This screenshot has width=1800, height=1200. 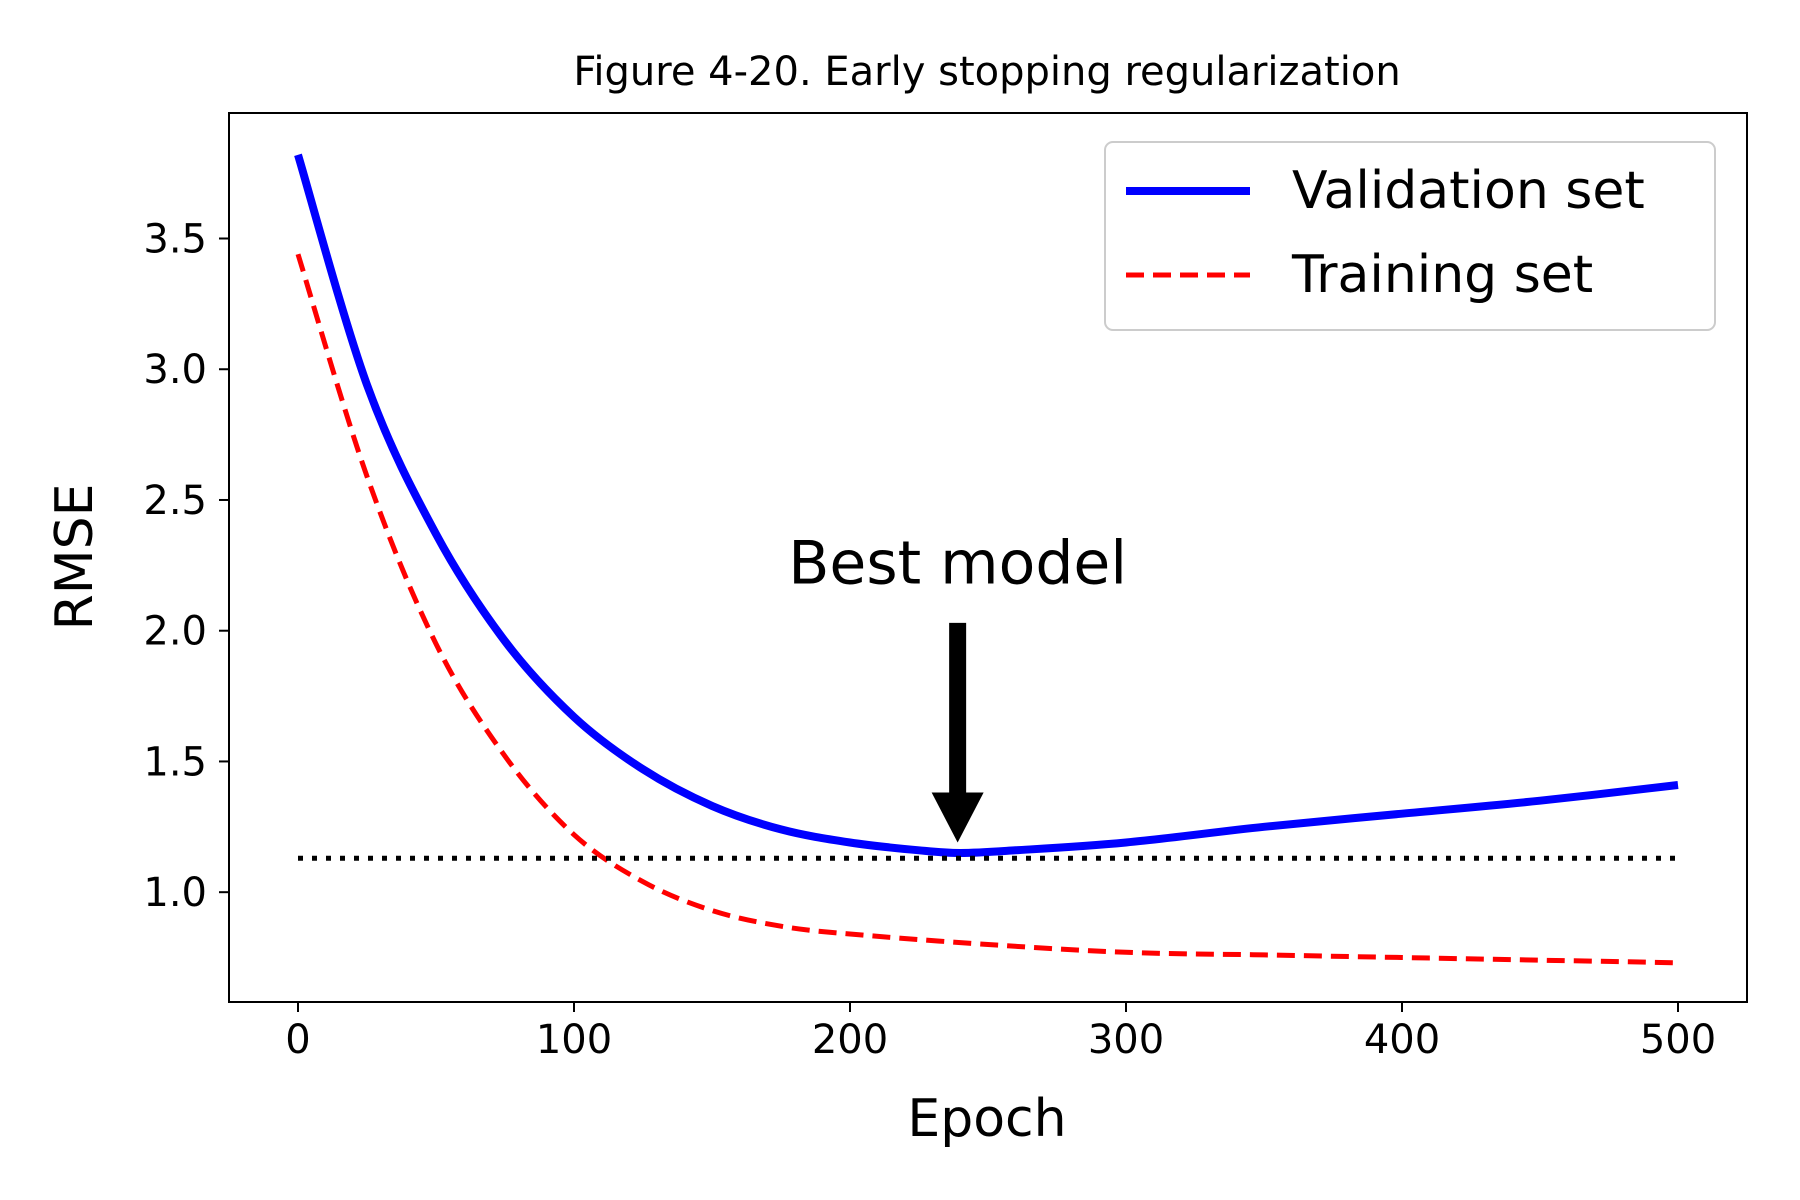 I want to click on annotation-layer: Best model, so click(x=957, y=686).